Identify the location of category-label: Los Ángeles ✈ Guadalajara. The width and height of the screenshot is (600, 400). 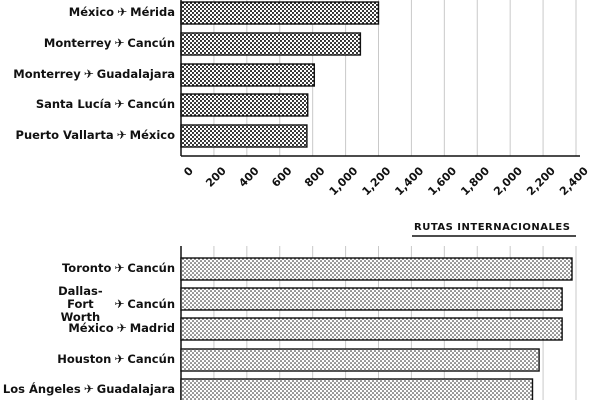
(89, 389).